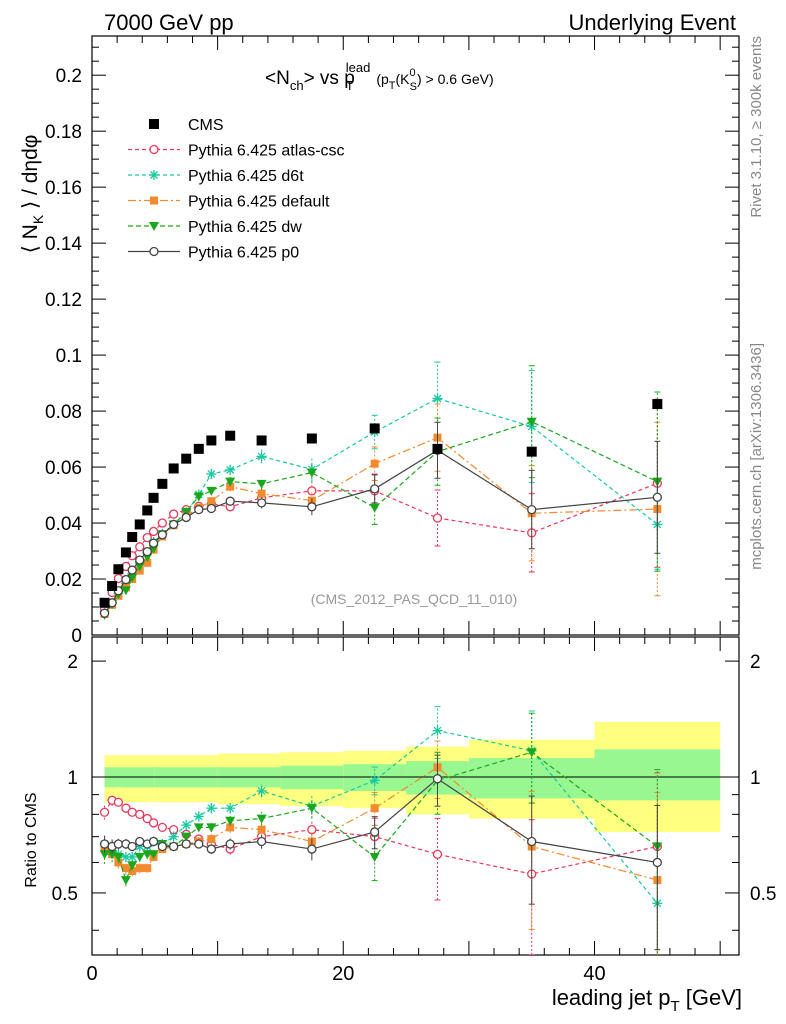 The width and height of the screenshot is (786, 1024). Describe the element at coordinates (65, 894) in the screenshot. I see `ratio-y-tick-label: 0.5` at that location.